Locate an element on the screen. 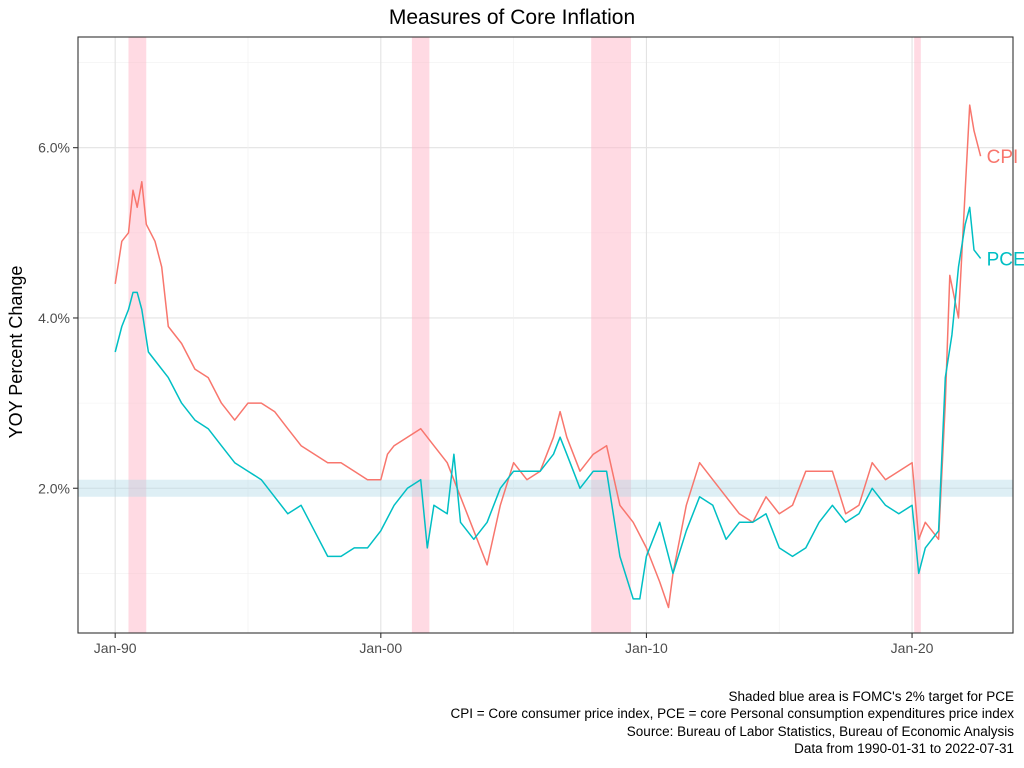 This screenshot has height=768, width=1024. x-tick-label: Jan-90 is located at coordinates (115, 648).